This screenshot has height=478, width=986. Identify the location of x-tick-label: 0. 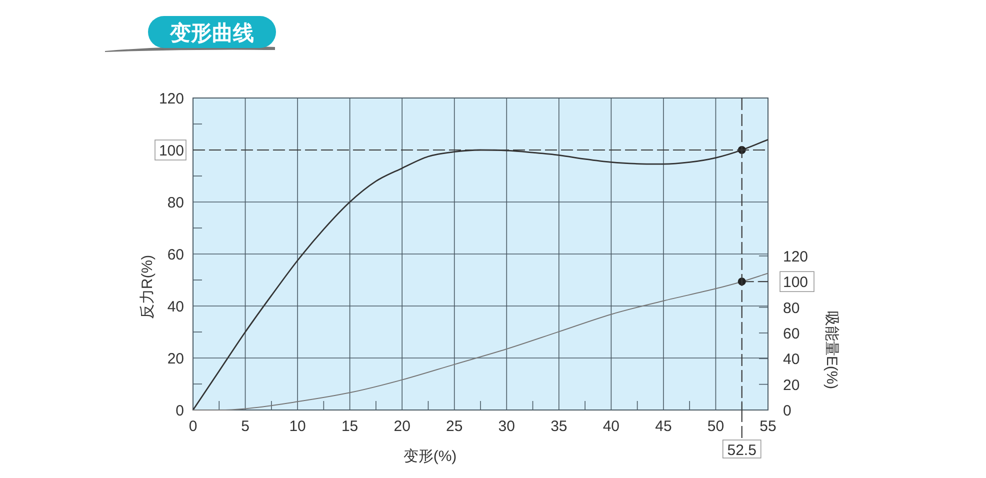
(193, 426).